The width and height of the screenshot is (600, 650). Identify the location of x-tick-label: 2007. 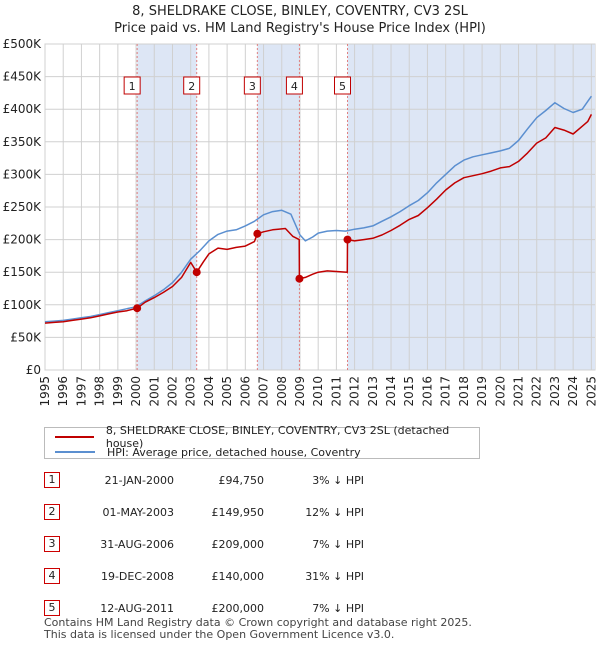
(264, 391).